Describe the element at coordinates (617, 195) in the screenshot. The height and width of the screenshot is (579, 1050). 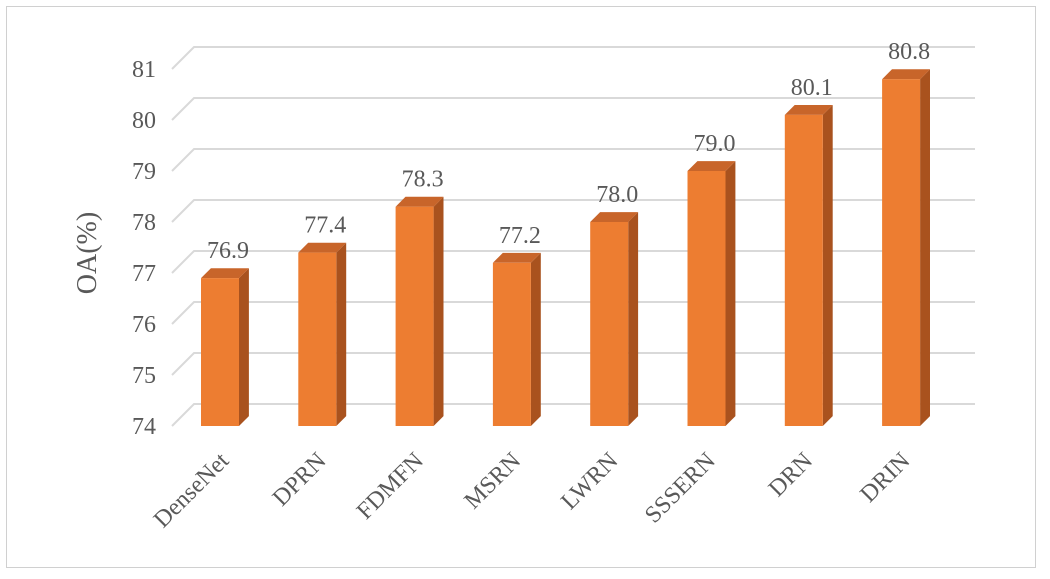
I see `data-label: 78.0` at that location.